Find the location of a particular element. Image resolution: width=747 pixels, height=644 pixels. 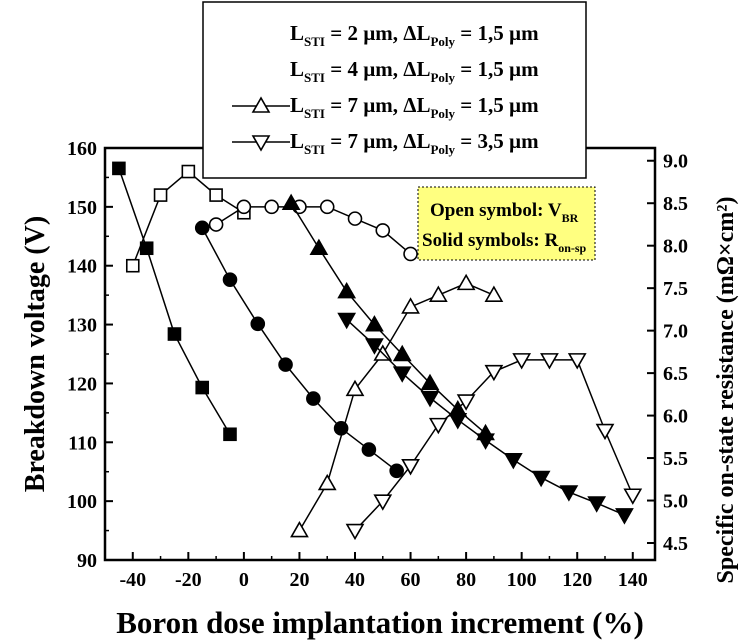

legend-label: LSTI = 4 µm, ΔLPoly = 1,5 µm is located at coordinates (414, 71).